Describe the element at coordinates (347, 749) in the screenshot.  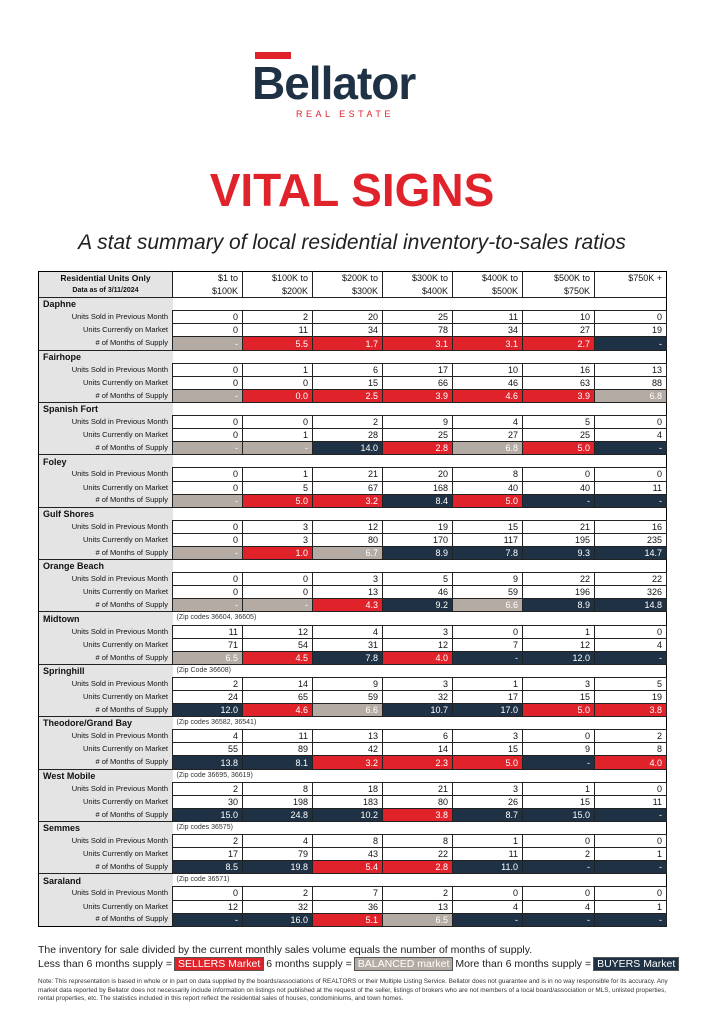
I see `value-cell: 42` at that location.